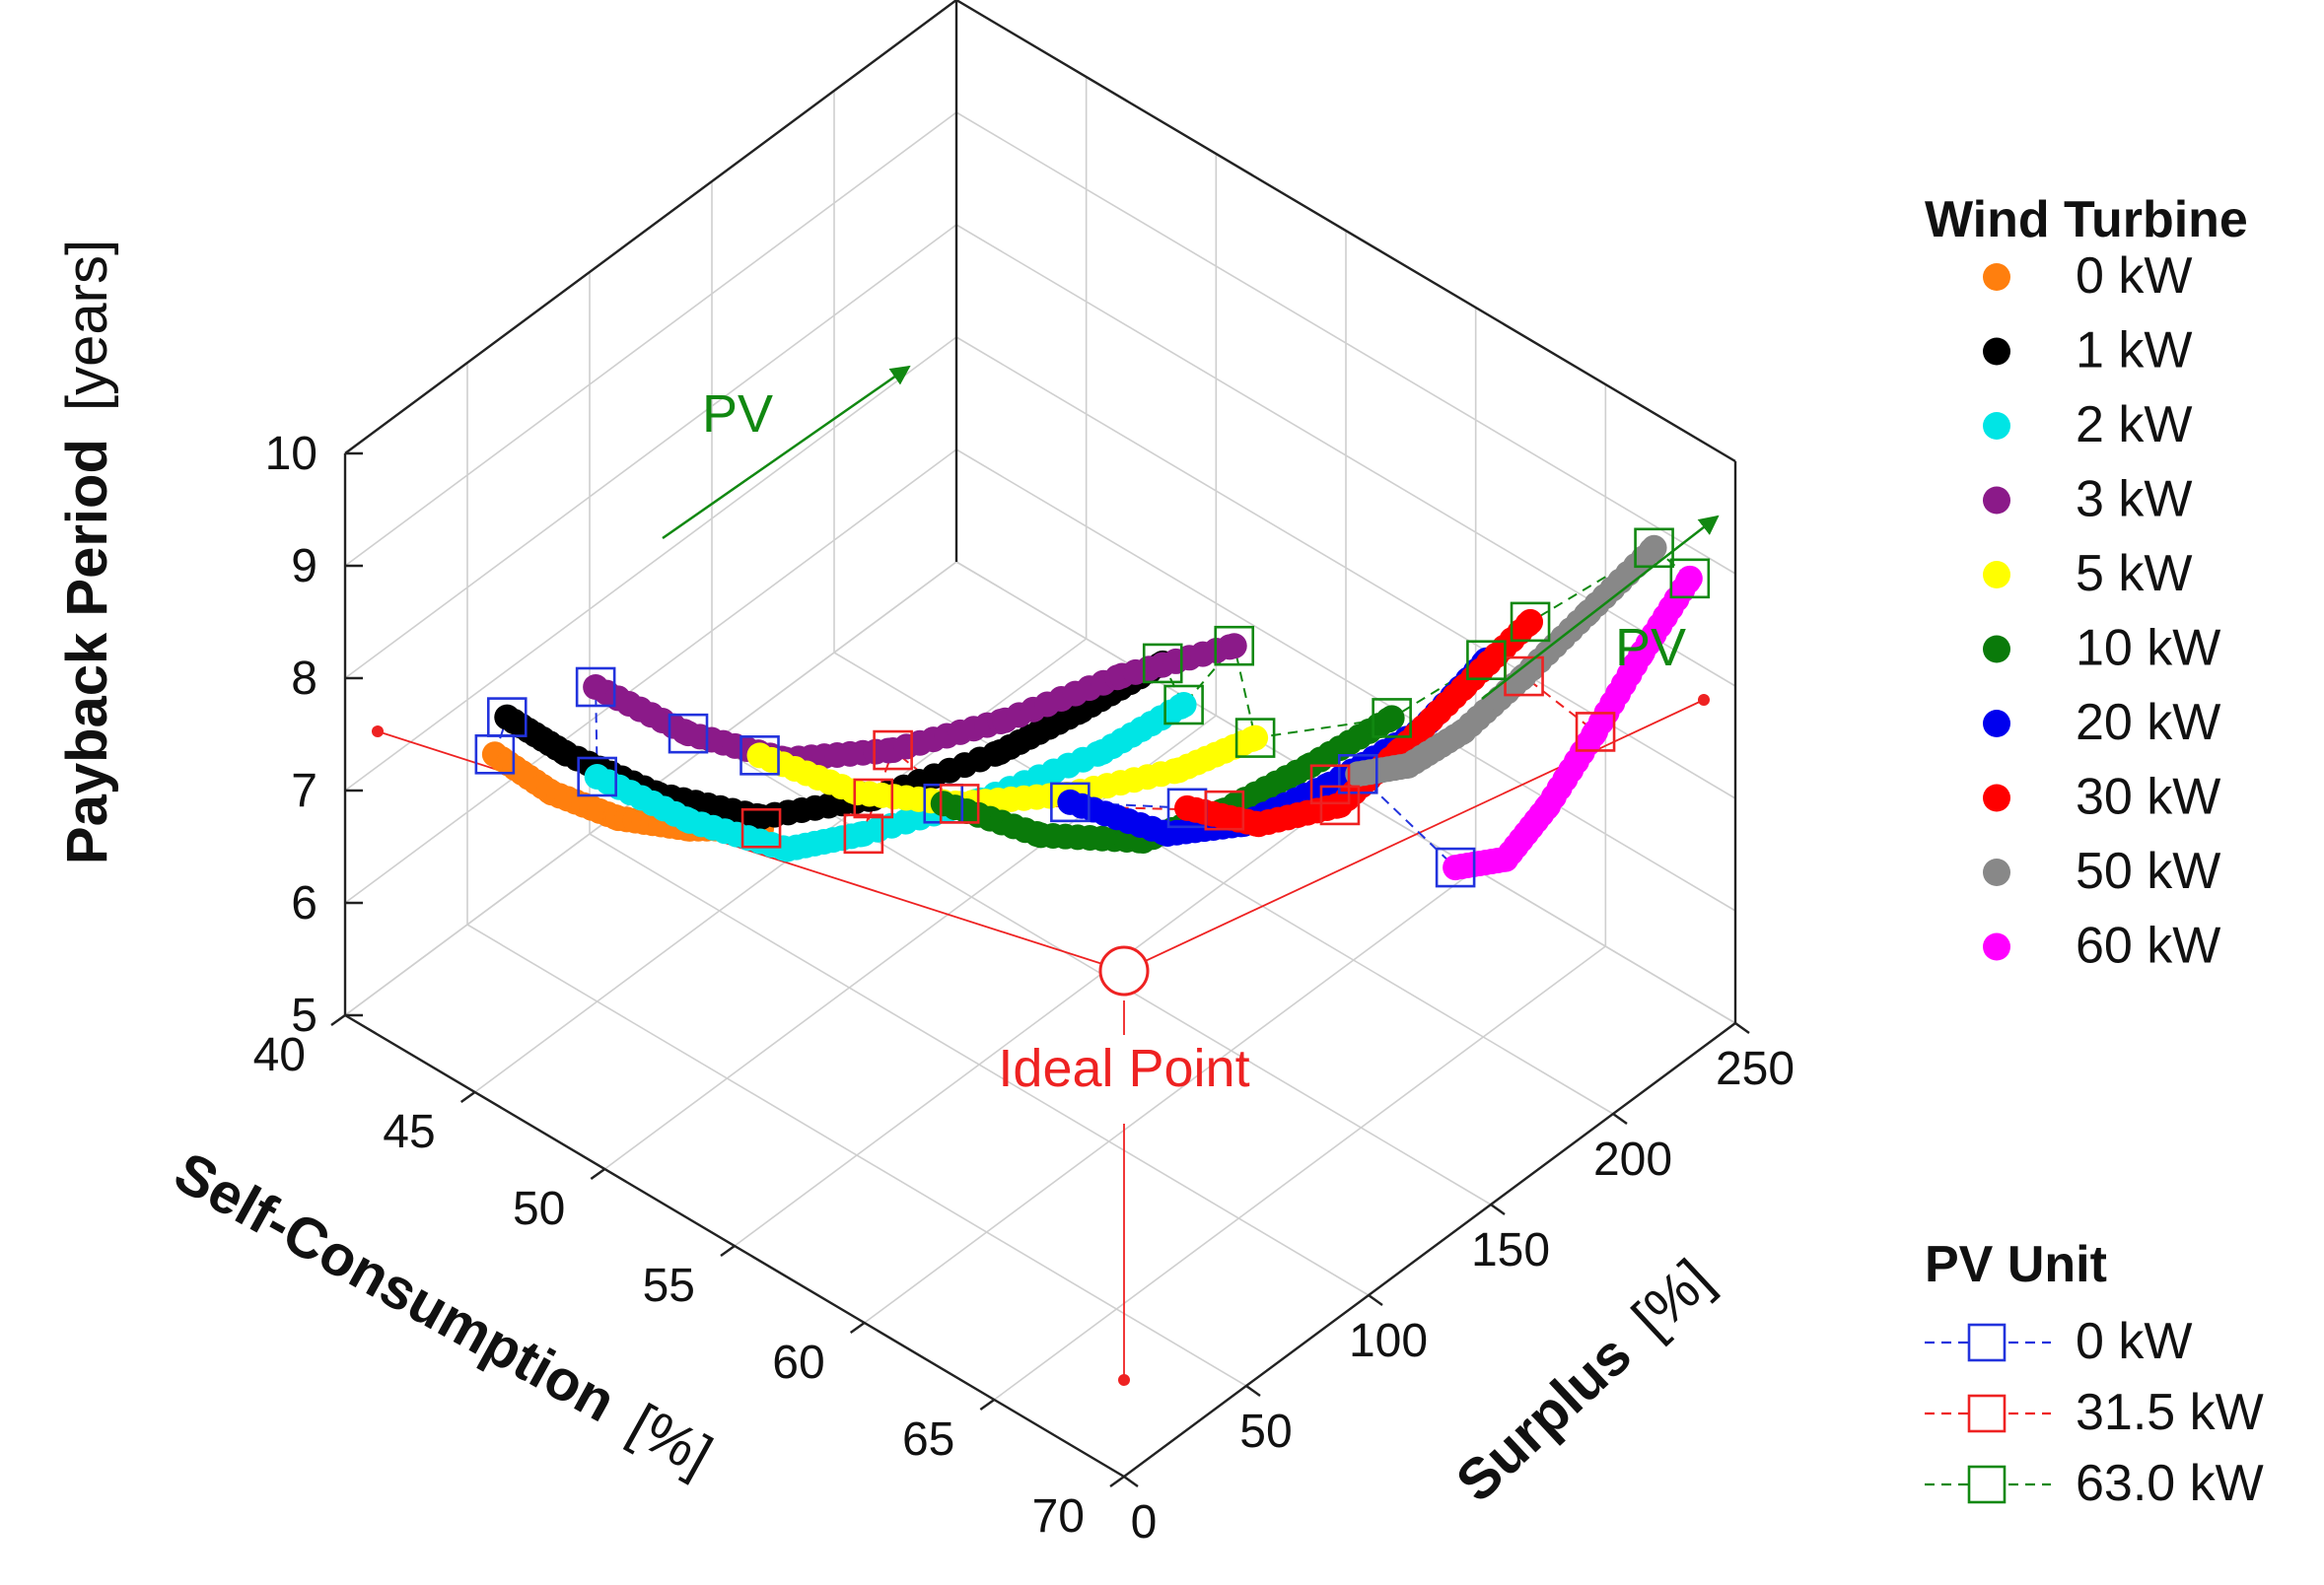 This screenshot has height=1585, width=2324. I want to click on y-tick-label: 100, so click(1388, 1341).